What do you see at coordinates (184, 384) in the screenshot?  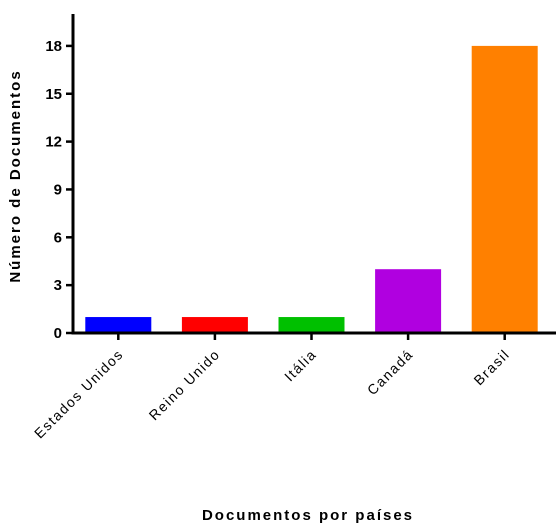 I see `x-tick-label: Reino Unido` at bounding box center [184, 384].